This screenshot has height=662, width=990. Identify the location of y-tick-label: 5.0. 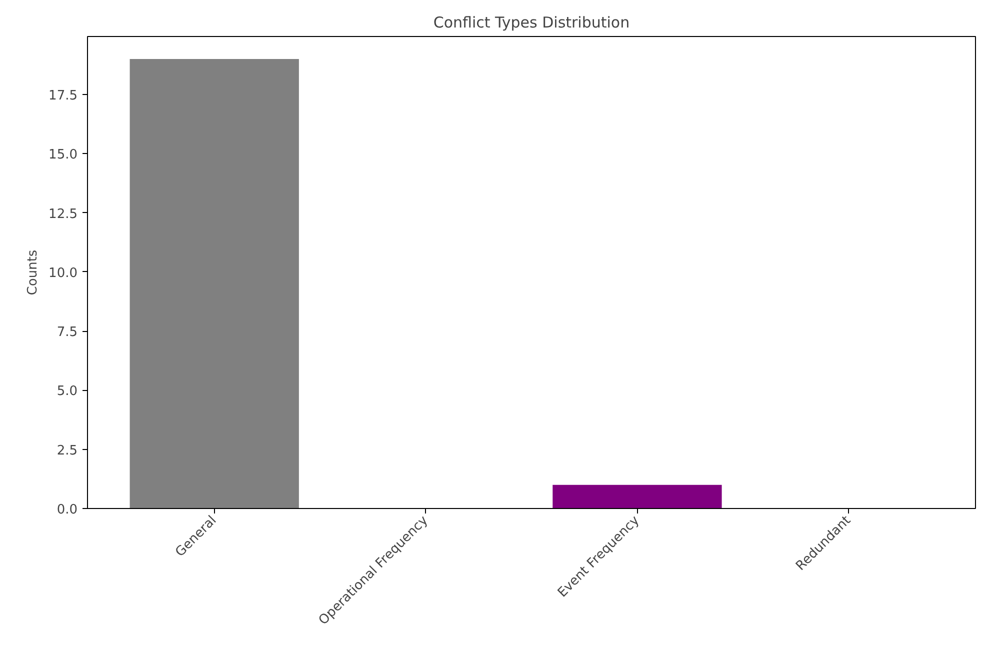
(67, 392).